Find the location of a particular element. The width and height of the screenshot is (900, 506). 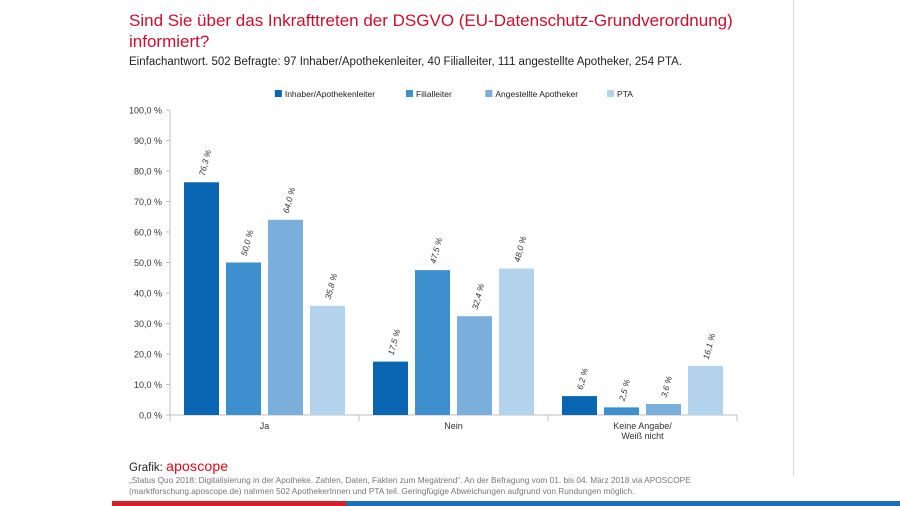

y-tick-label: 70,0 % is located at coordinates (148, 202).